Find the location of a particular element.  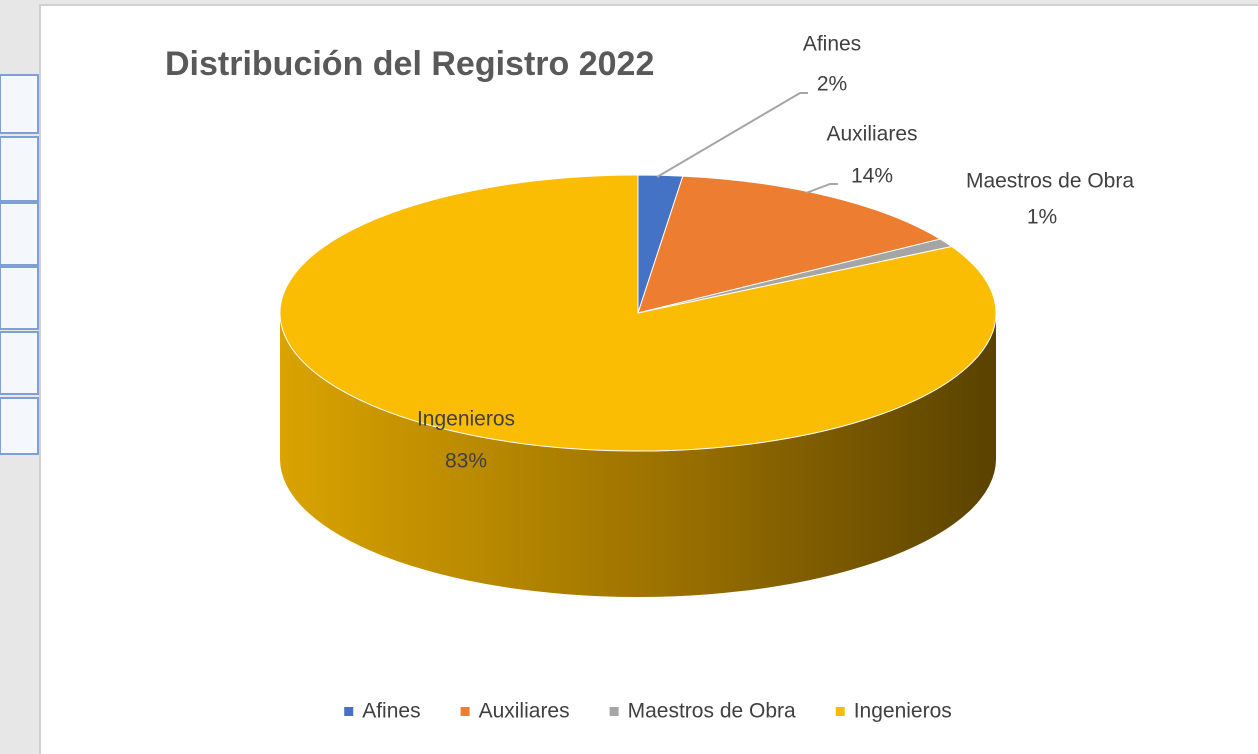

legend-label: Ingenieros is located at coordinates (903, 711).